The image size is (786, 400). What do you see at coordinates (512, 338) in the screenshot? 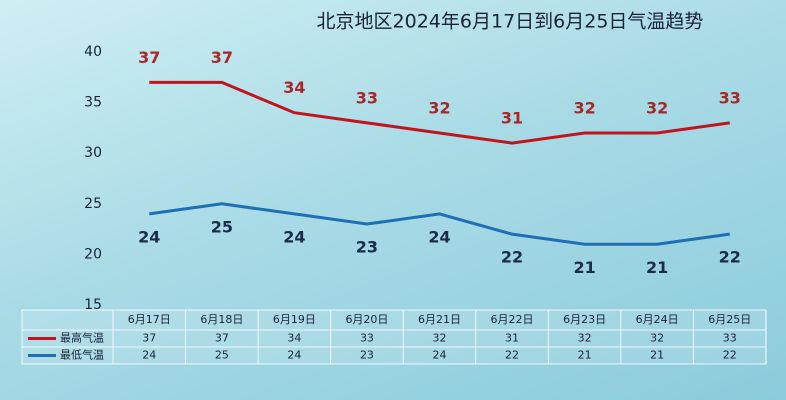
I see `table-value: 31` at bounding box center [512, 338].